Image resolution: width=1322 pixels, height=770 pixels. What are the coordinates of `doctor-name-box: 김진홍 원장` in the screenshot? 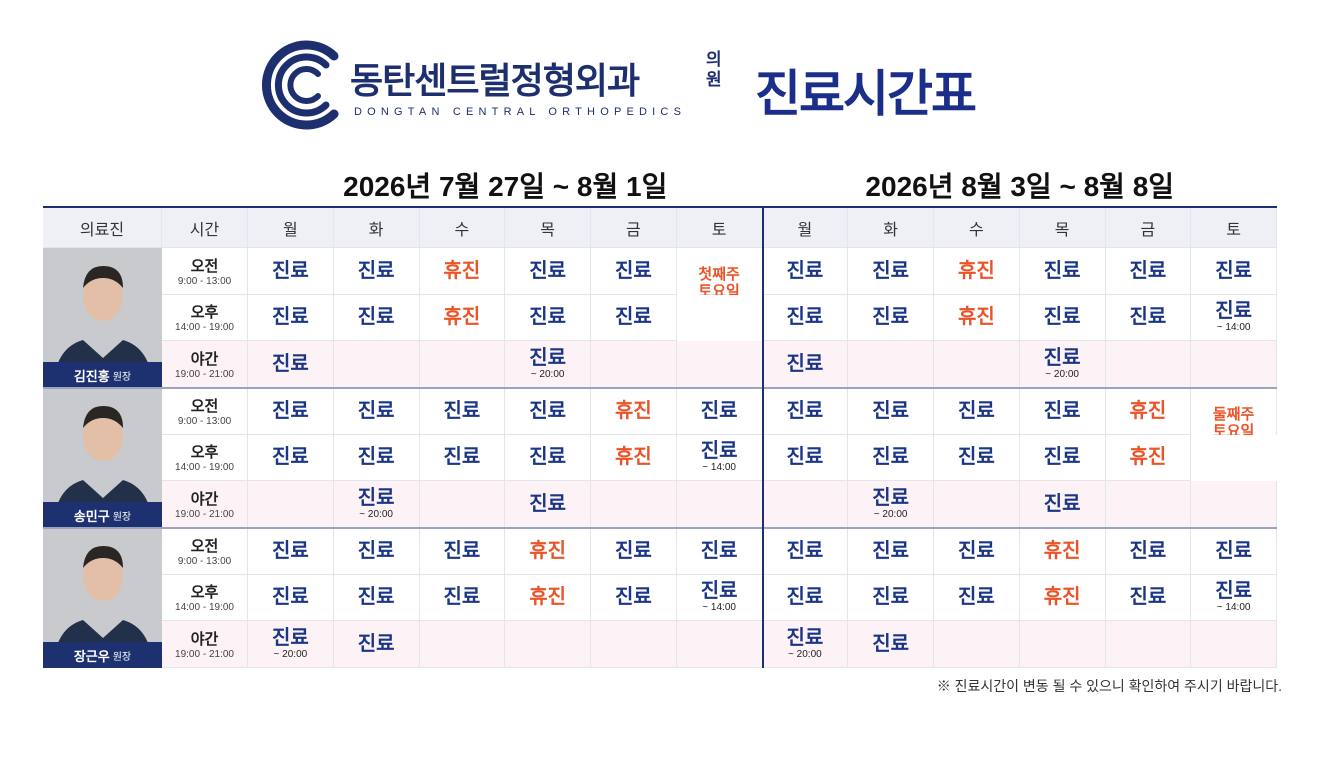 It's located at (102, 375).